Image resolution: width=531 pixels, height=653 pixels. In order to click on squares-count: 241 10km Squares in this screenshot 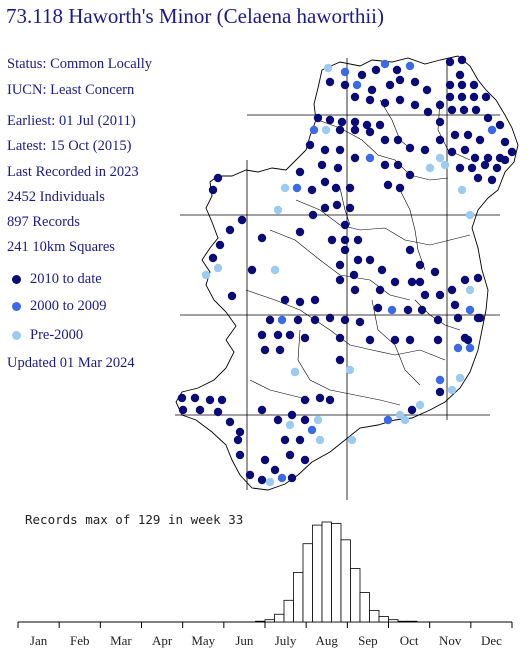, I will do `click(61, 247)`.